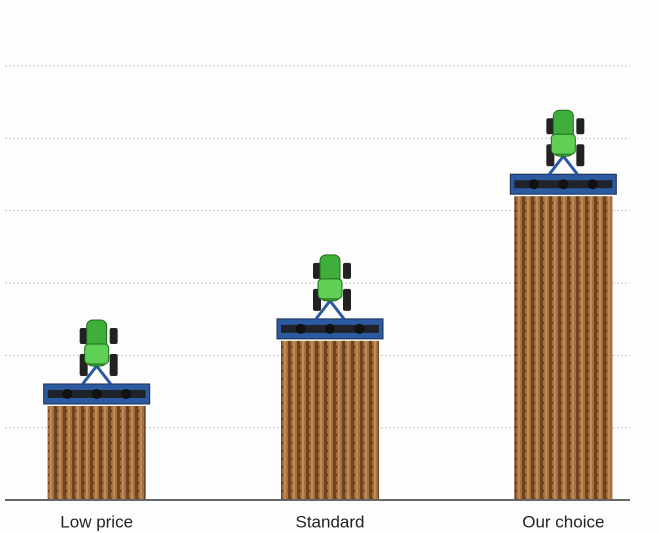 The width and height of the screenshot is (659, 533). I want to click on x-tick-label: Our choice, so click(563, 521).